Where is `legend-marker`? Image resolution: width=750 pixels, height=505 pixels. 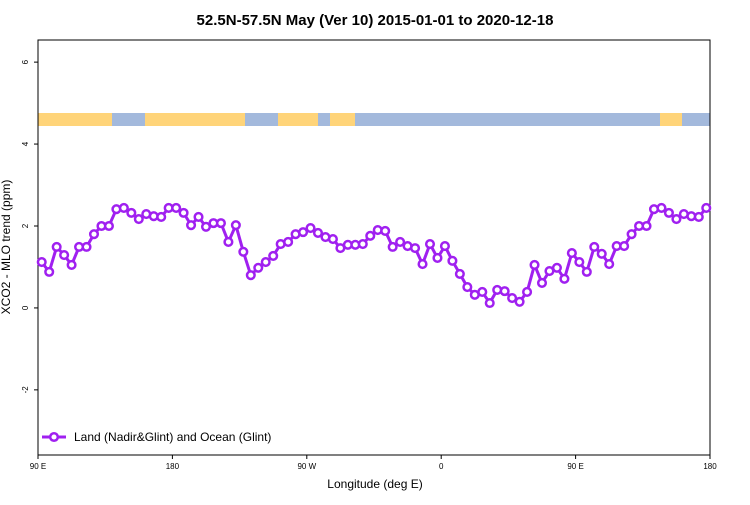 legend-marker is located at coordinates (54, 437).